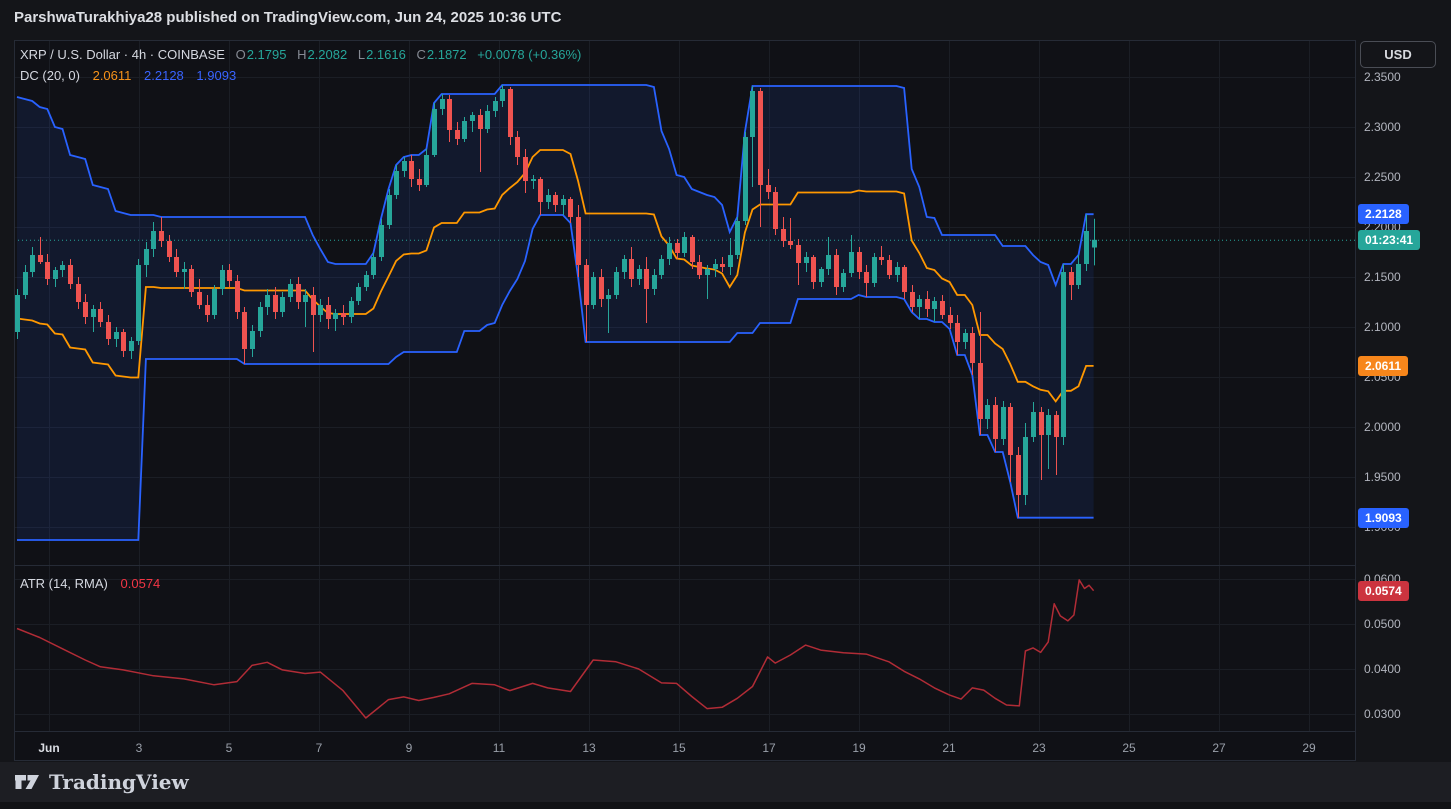  What do you see at coordinates (725, 782) in the screenshot?
I see `footer: TradingView` at bounding box center [725, 782].